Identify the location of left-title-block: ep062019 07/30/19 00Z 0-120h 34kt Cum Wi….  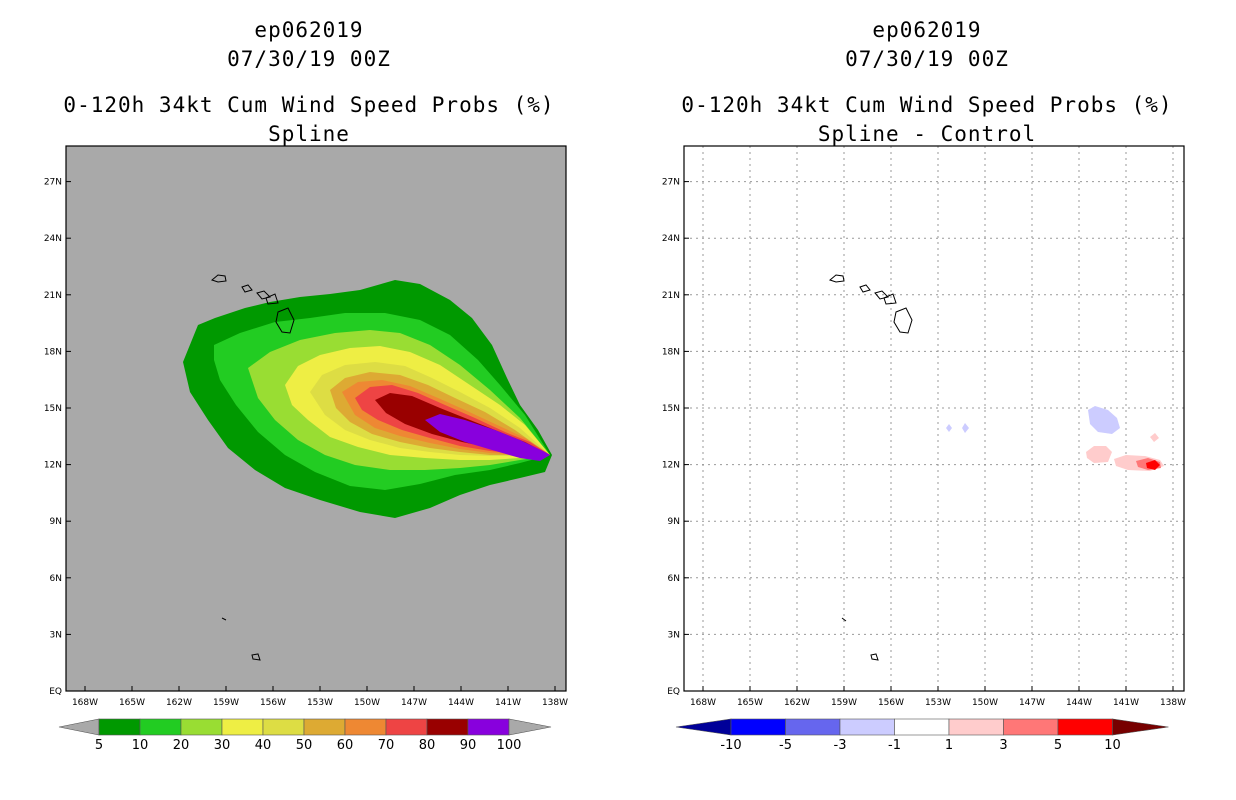
(309, 82).